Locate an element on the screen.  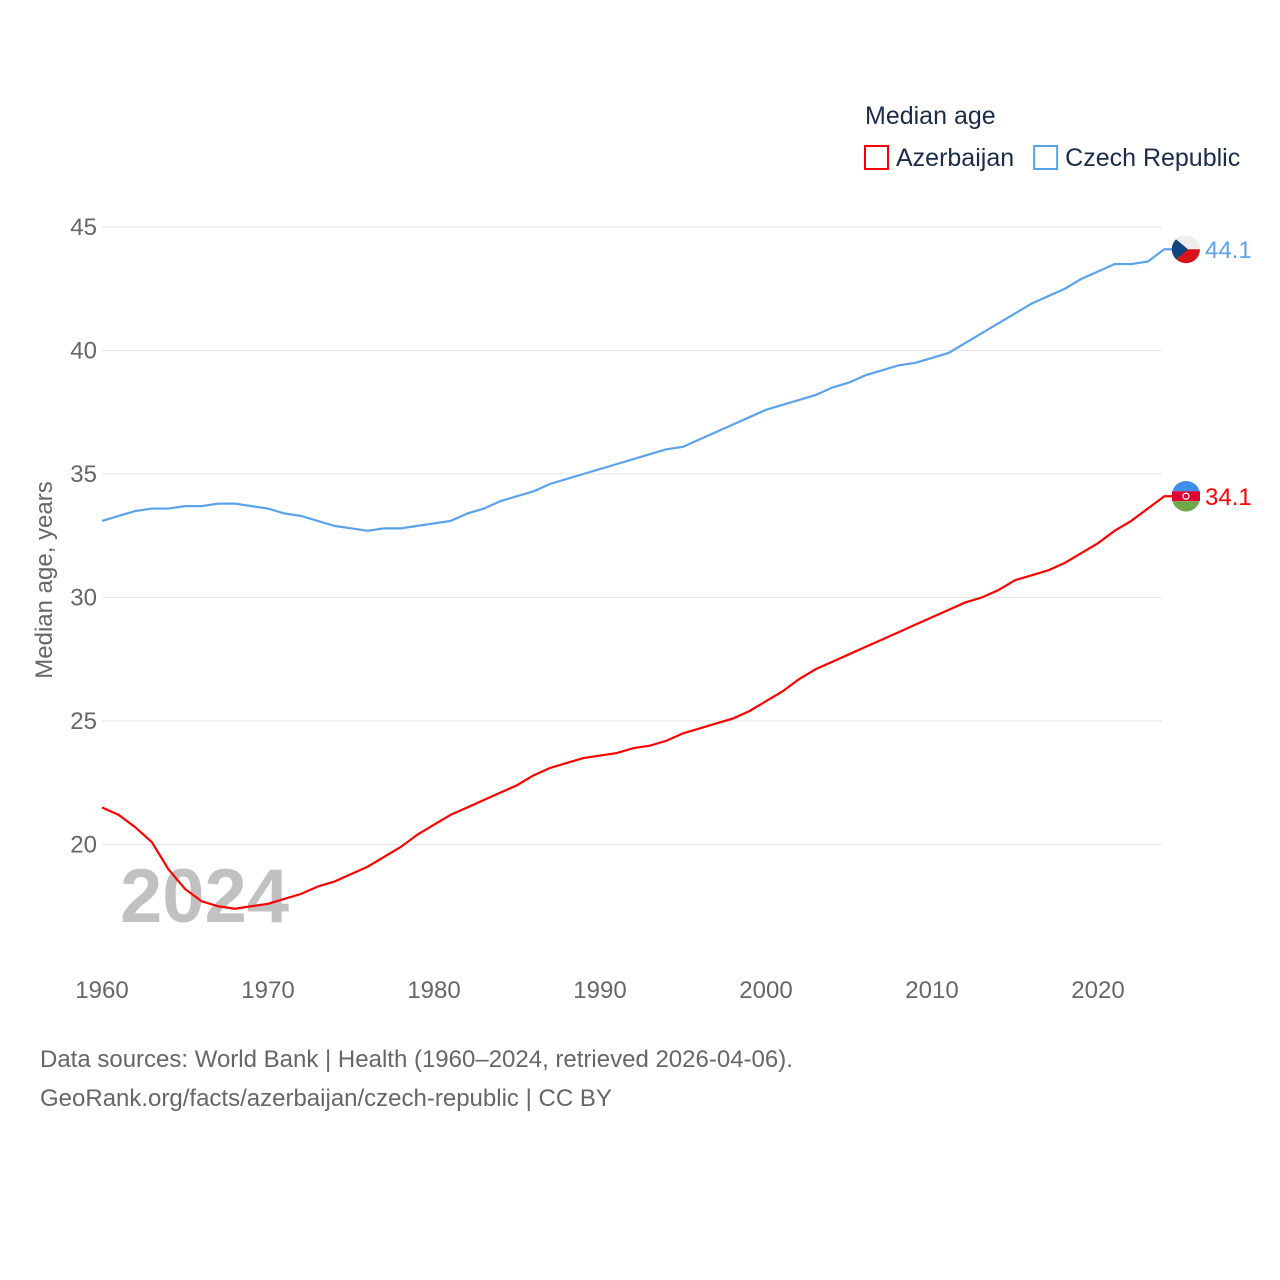
azerbaijan-flag-icon-red is located at coordinates (1186, 496).